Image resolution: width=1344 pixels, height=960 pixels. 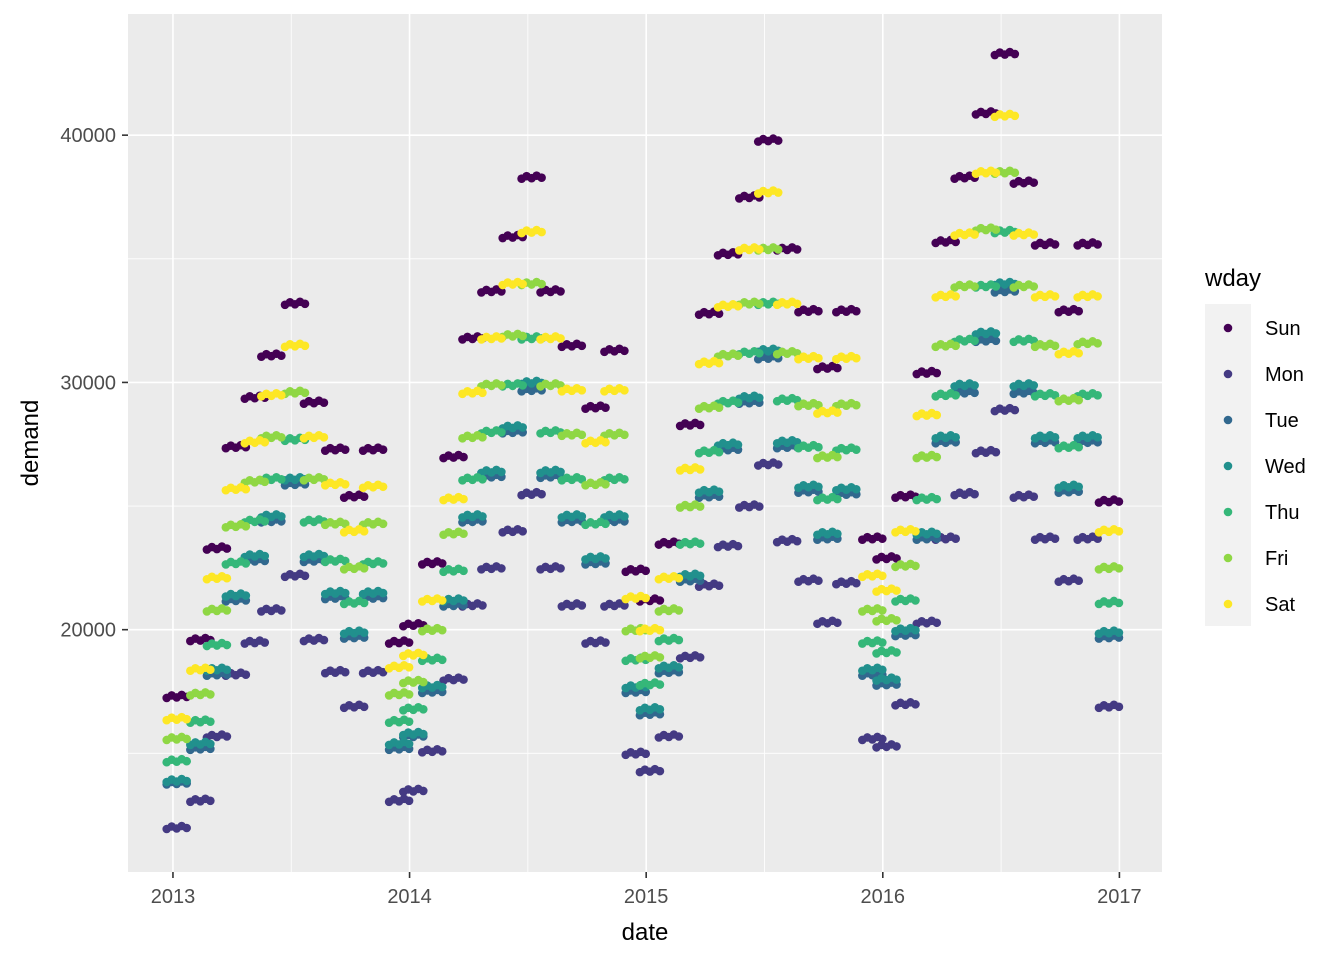 I want to click on y-tick-label: 40000, so click(x=88, y=136).